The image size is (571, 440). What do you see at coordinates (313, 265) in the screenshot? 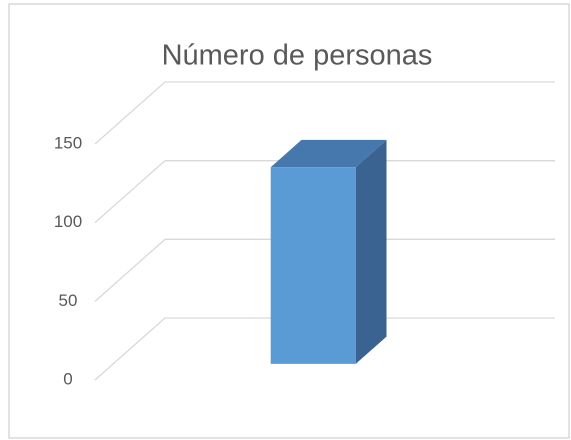
I see `bar-front` at bounding box center [313, 265].